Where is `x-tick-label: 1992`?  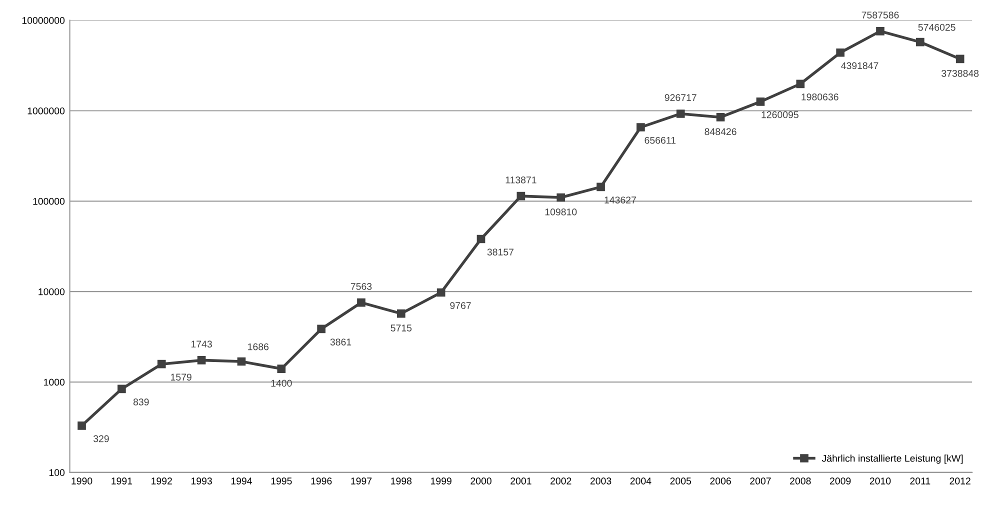 x-tick-label: 1992 is located at coordinates (162, 481).